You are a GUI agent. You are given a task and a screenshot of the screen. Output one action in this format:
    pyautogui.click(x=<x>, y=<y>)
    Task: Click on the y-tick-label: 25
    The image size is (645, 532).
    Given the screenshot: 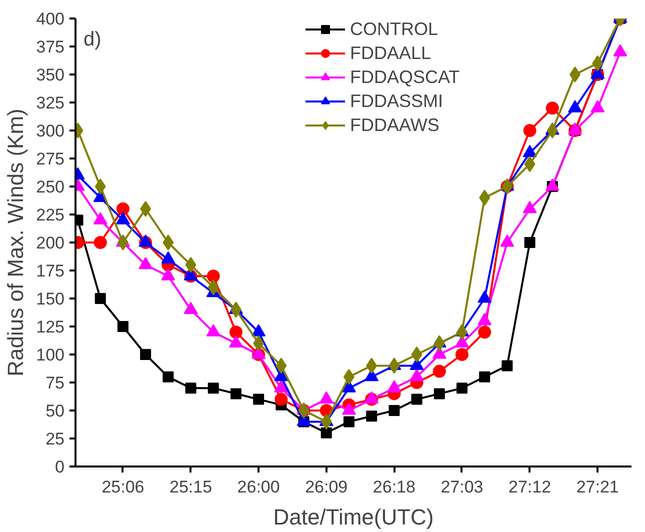 What is the action you would take?
    pyautogui.click(x=55, y=439)
    